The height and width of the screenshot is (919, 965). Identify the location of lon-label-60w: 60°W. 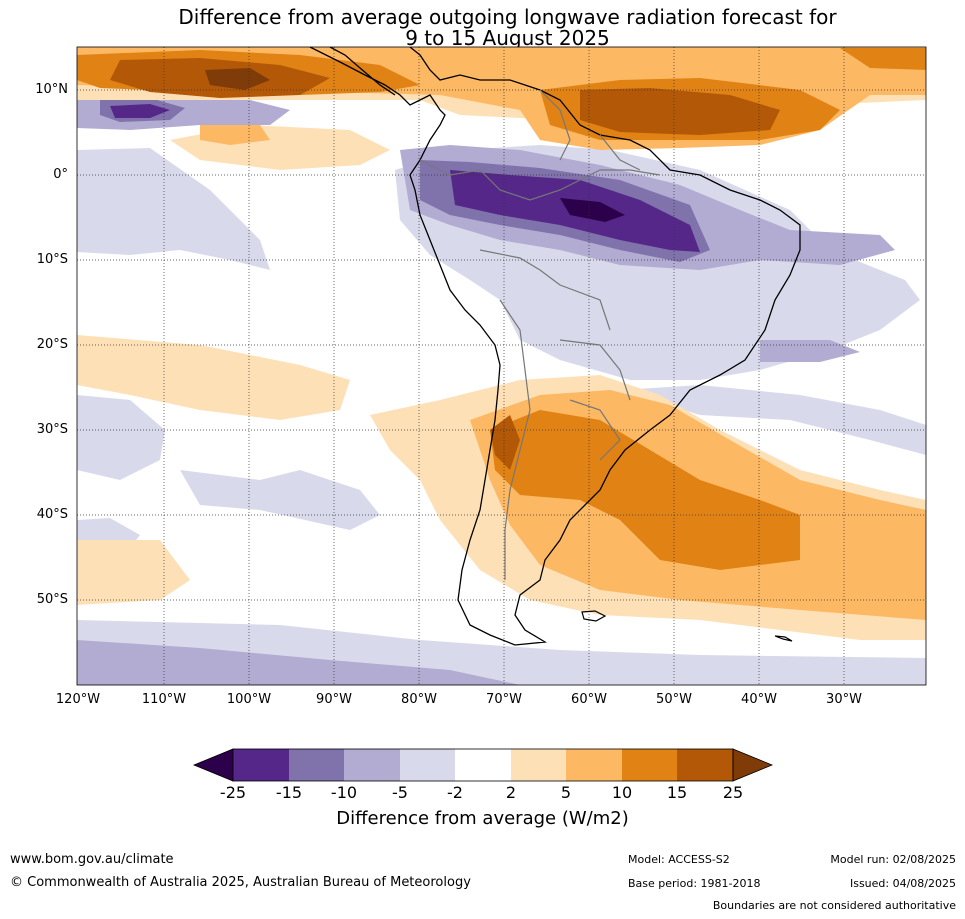
(589, 699).